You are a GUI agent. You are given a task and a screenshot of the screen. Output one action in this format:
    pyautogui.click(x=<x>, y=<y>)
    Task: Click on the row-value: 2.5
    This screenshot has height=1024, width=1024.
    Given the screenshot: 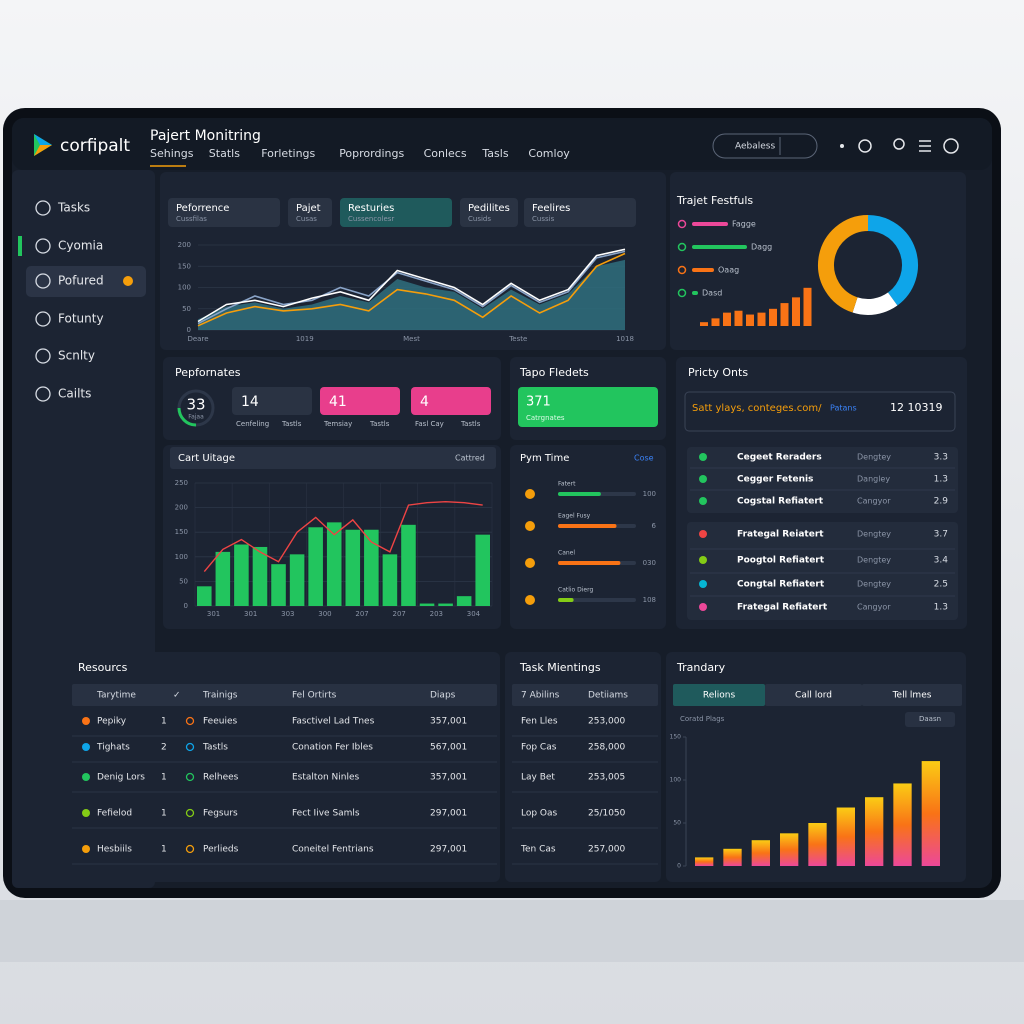 What is the action you would take?
    pyautogui.click(x=941, y=585)
    